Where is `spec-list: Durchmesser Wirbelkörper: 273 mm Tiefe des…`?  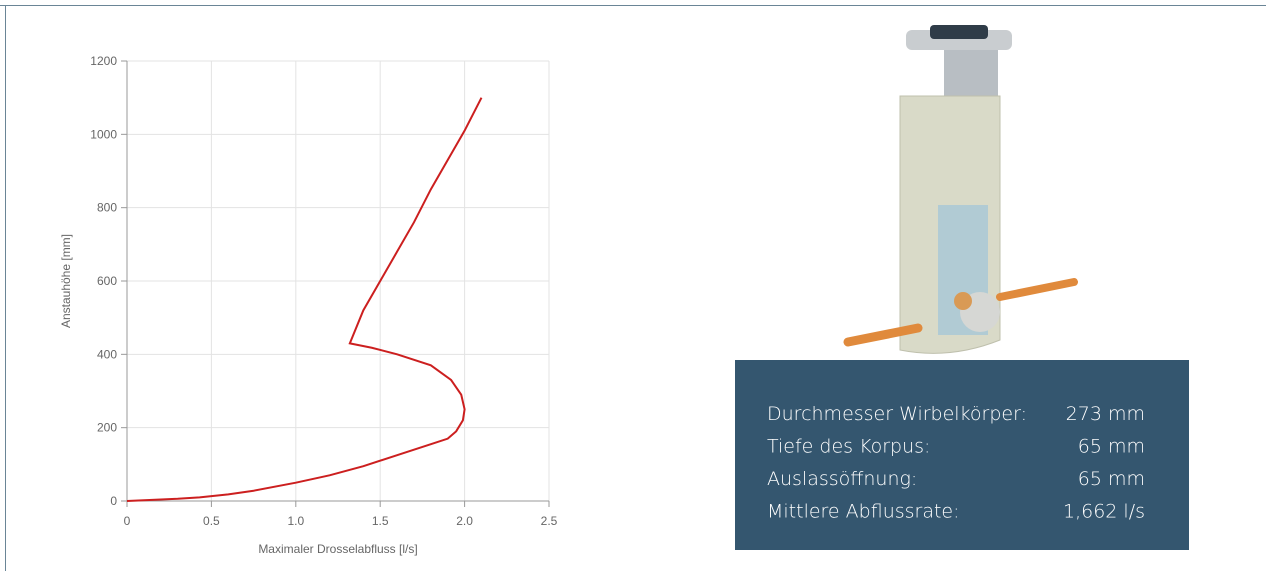
spec-list: Durchmesser Wirbelkörper: 273 mm Tiefe des… is located at coordinates (956, 463).